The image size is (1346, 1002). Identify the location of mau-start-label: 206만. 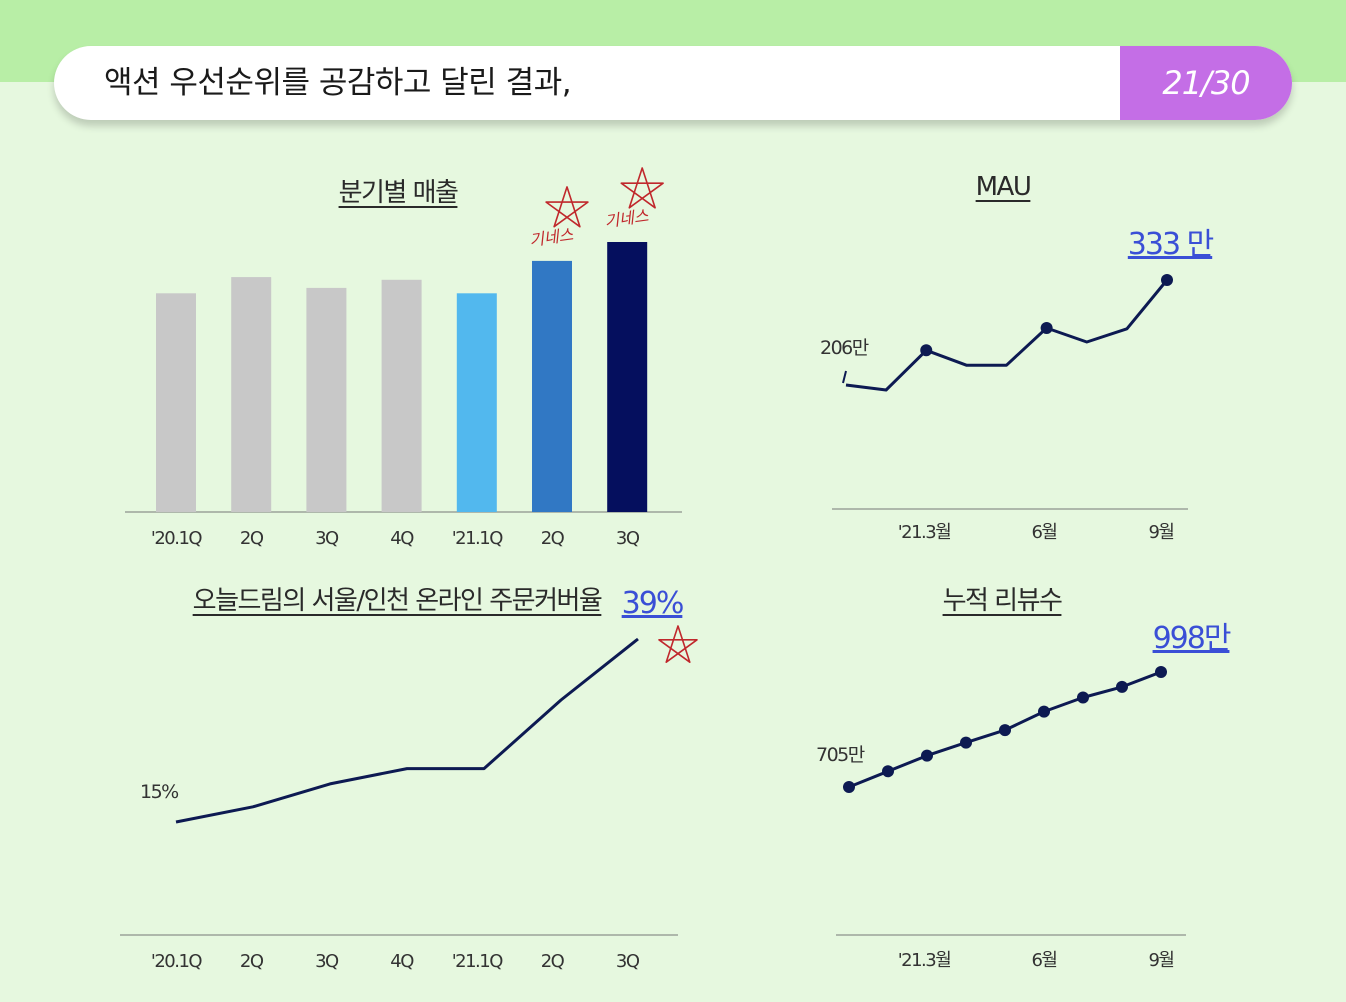
(844, 348).